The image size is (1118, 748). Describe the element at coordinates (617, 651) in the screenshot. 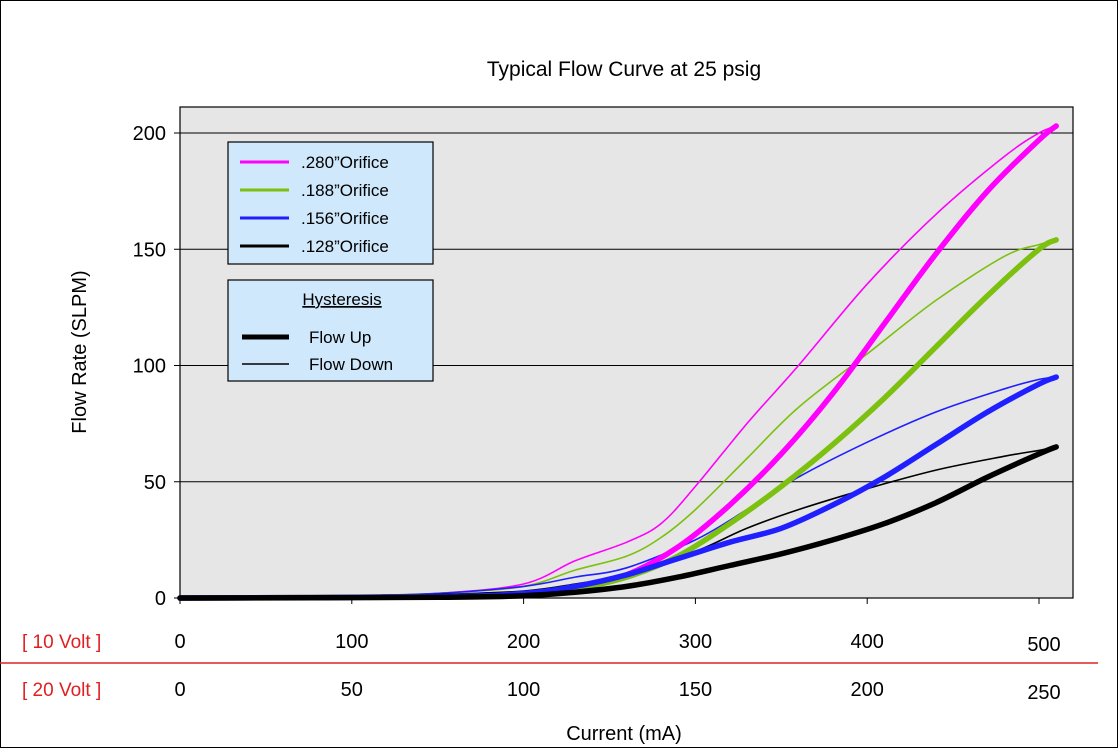

I see `x-axis-ticks: 0 100 200 300 400 500 0 50 100 150 200 250` at that location.